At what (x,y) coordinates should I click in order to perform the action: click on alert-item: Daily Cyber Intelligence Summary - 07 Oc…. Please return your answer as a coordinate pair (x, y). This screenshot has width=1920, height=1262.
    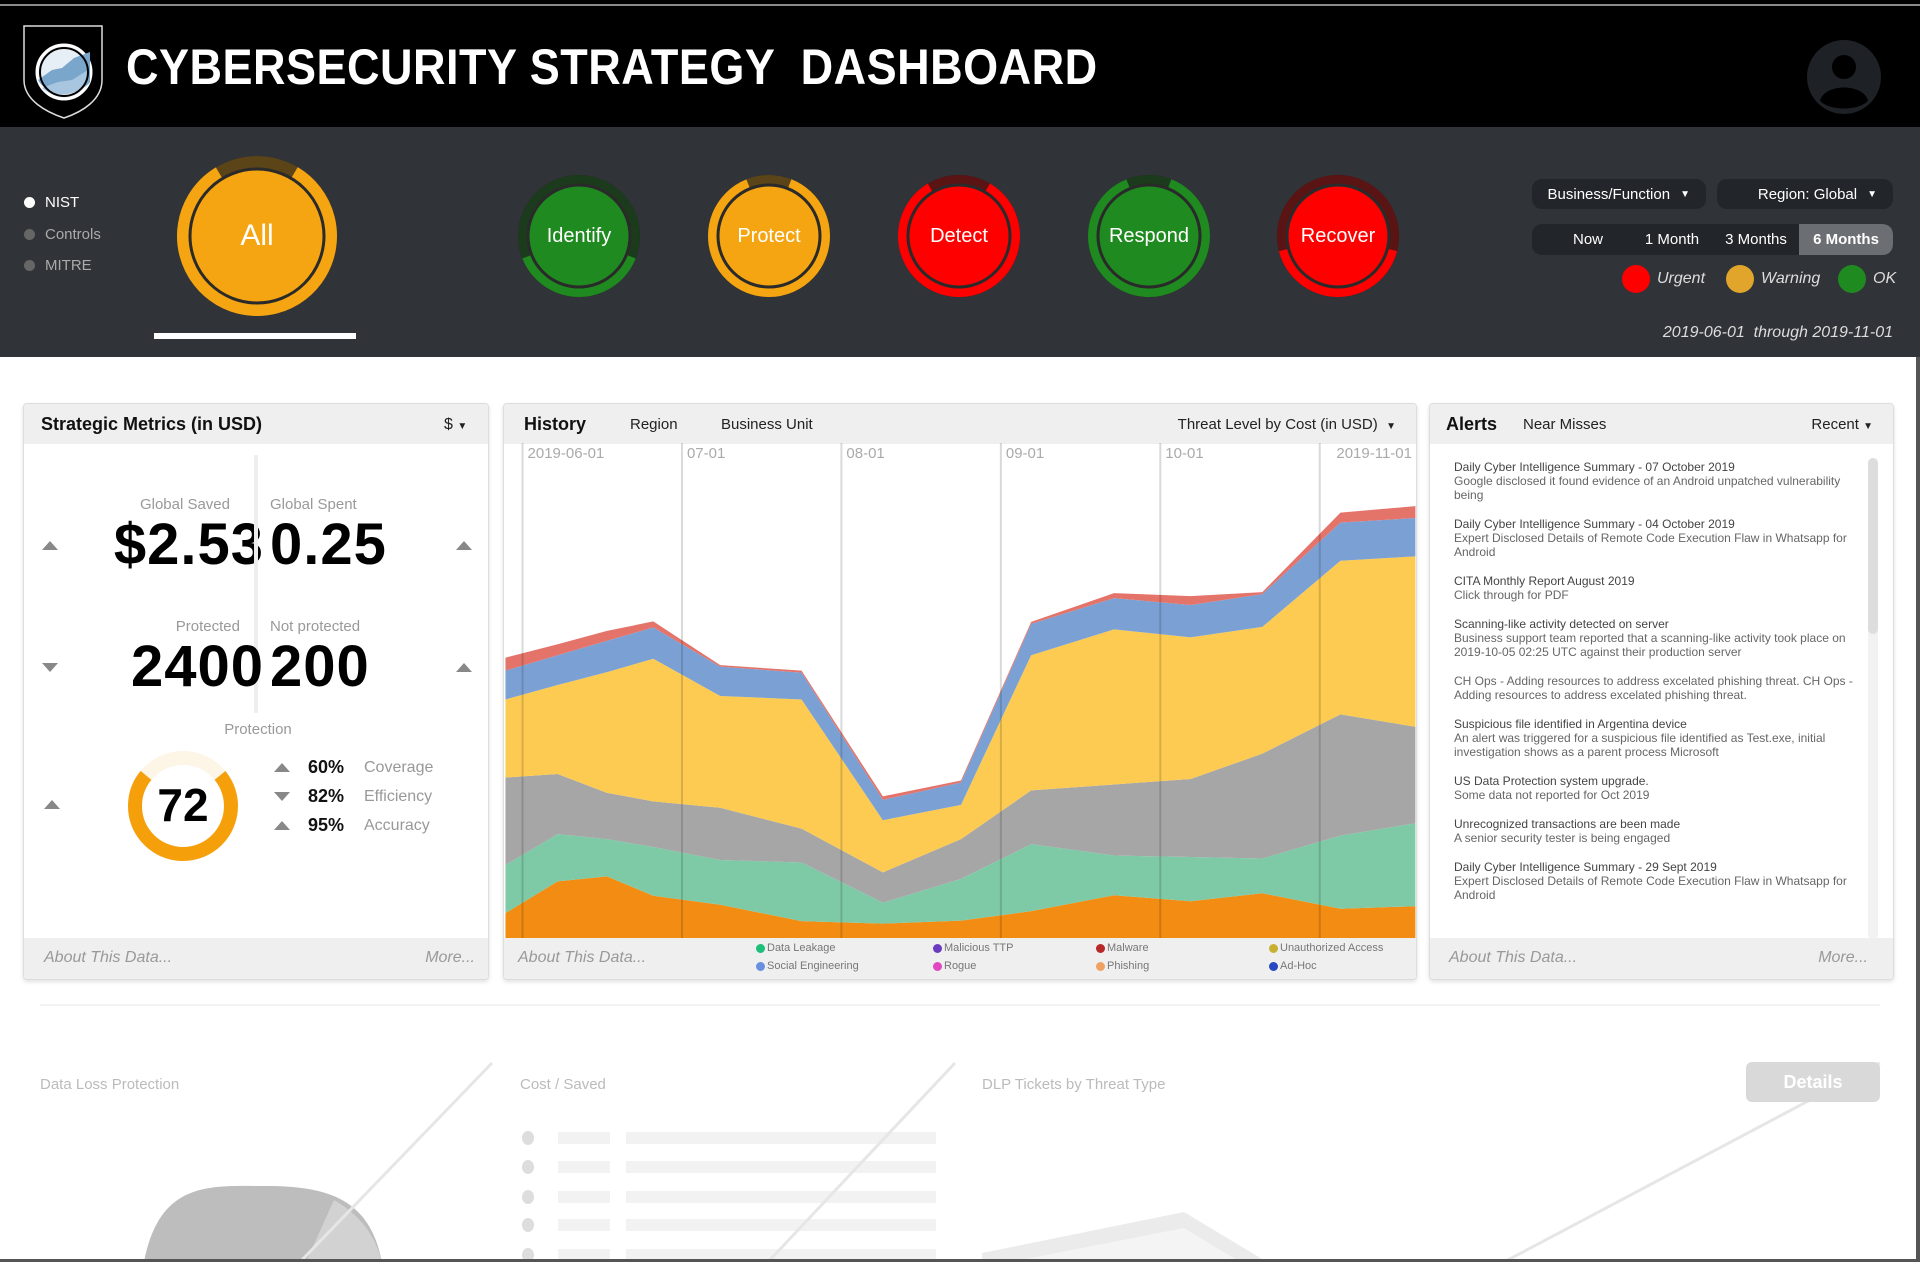
    Looking at the image, I should click on (1660, 481).